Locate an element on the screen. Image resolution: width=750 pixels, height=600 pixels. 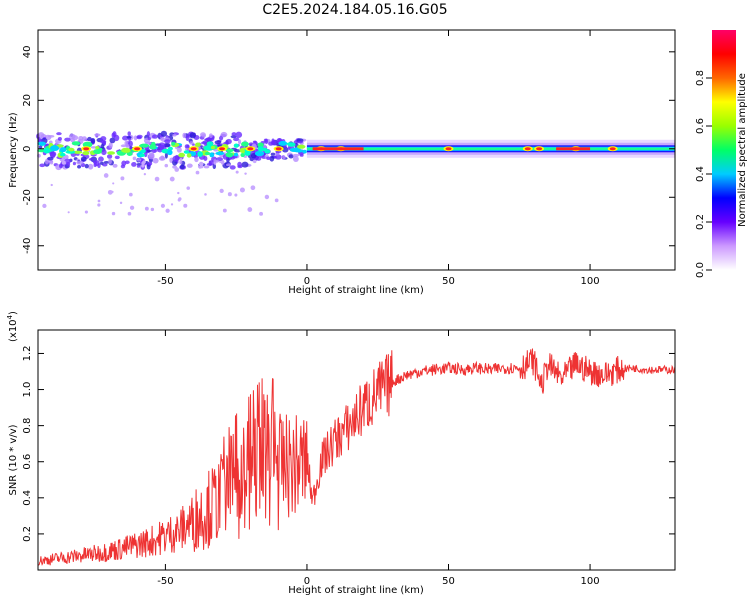
y-tick-label: 1.2 is located at coordinates (27, 354).